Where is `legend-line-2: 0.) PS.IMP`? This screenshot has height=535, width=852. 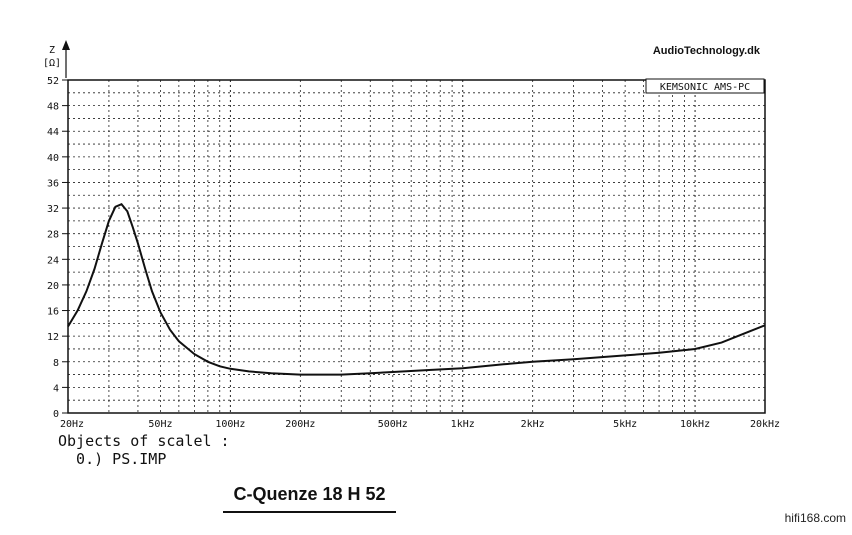
legend-line-2: 0.) PS.IMP is located at coordinates (112, 459).